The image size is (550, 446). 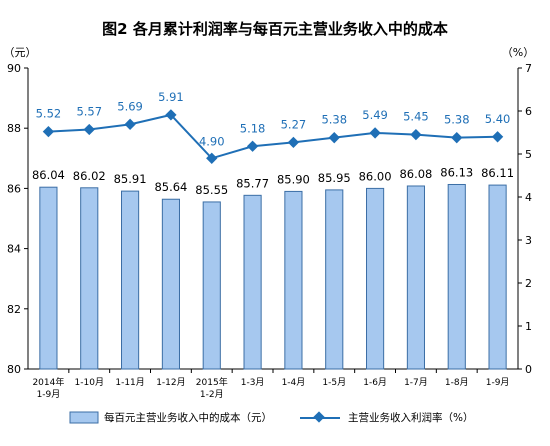 I want to click on bar-value-label: 85.55, so click(x=211, y=190).